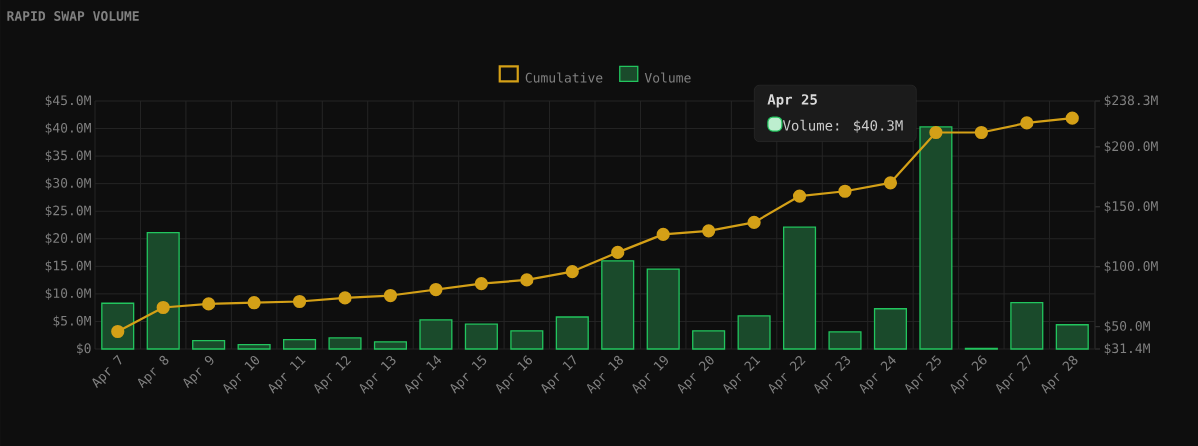  What do you see at coordinates (1131, 147) in the screenshot?
I see `y2-tick-label: $200.0M` at bounding box center [1131, 147].